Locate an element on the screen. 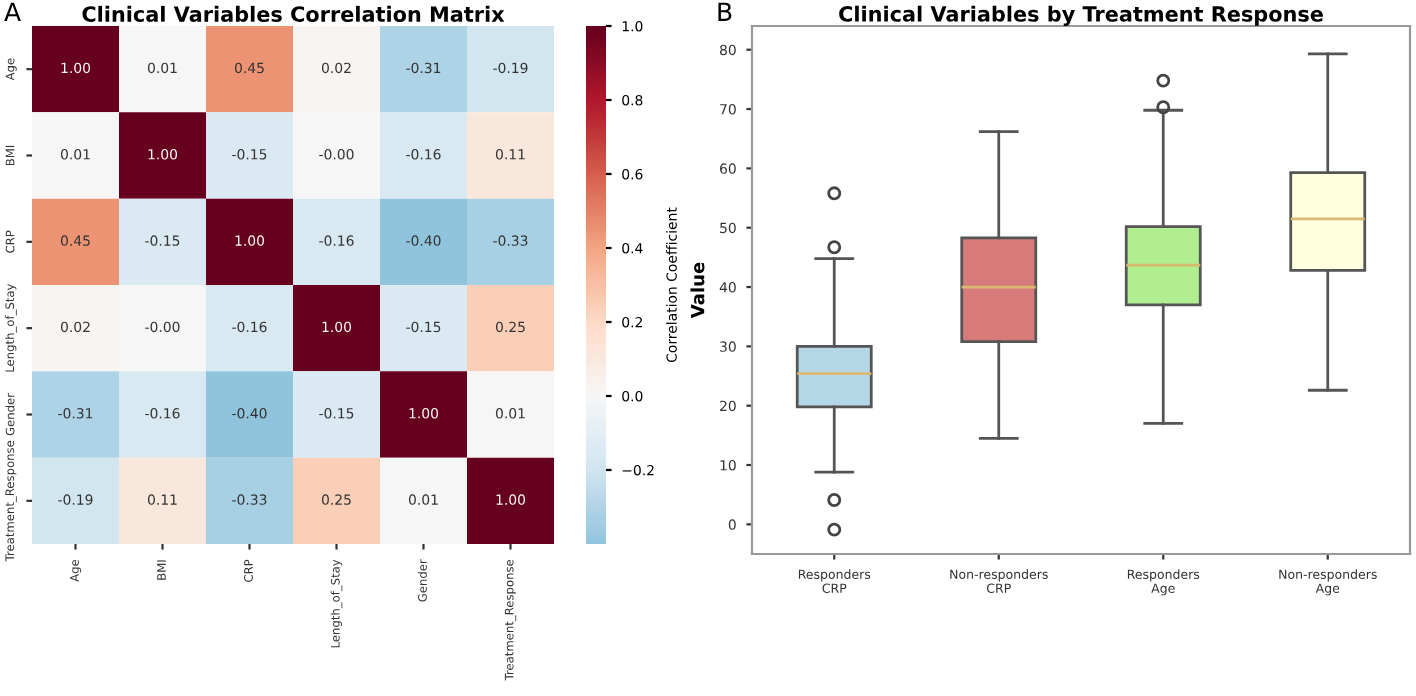 This screenshot has height=696, width=1416. text: B is located at coordinates (725, 11).